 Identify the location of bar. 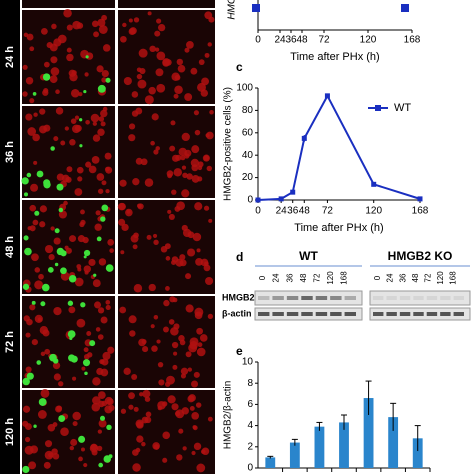
(393, 442).